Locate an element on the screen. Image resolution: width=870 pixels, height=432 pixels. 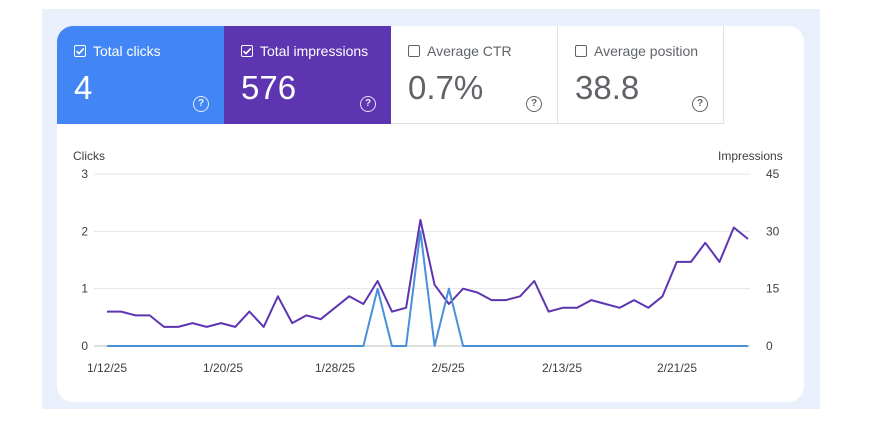
metric-value: 4 is located at coordinates (83, 87).